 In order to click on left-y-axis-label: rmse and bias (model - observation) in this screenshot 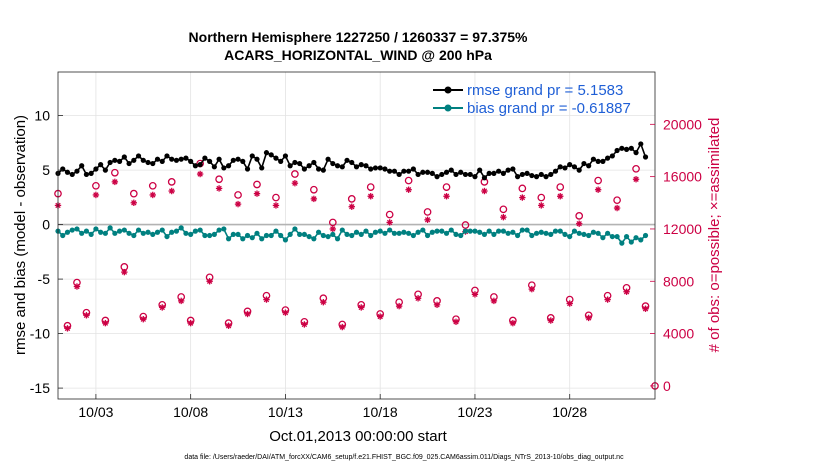, I will do `click(20, 235)`.